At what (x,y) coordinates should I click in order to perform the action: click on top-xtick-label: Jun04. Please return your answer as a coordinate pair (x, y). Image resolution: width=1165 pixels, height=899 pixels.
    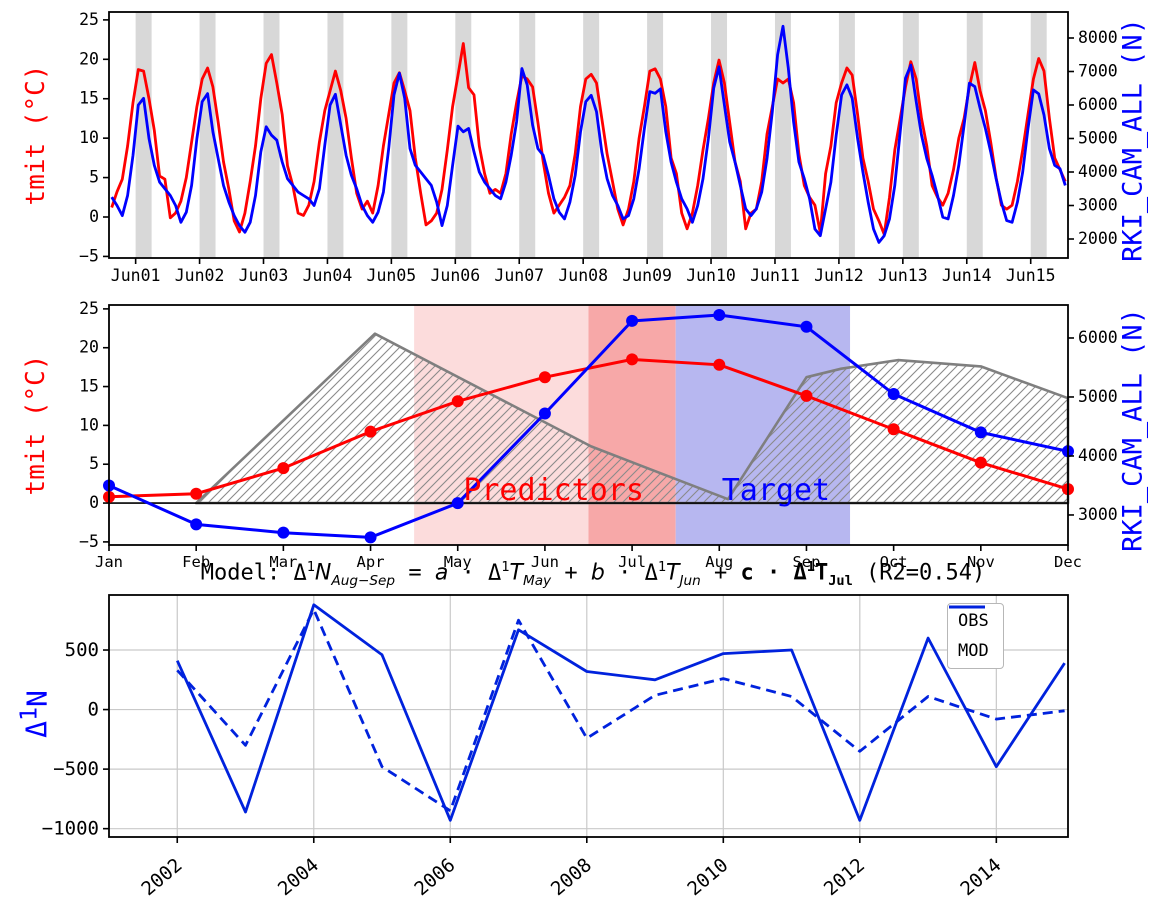
    Looking at the image, I should click on (328, 275).